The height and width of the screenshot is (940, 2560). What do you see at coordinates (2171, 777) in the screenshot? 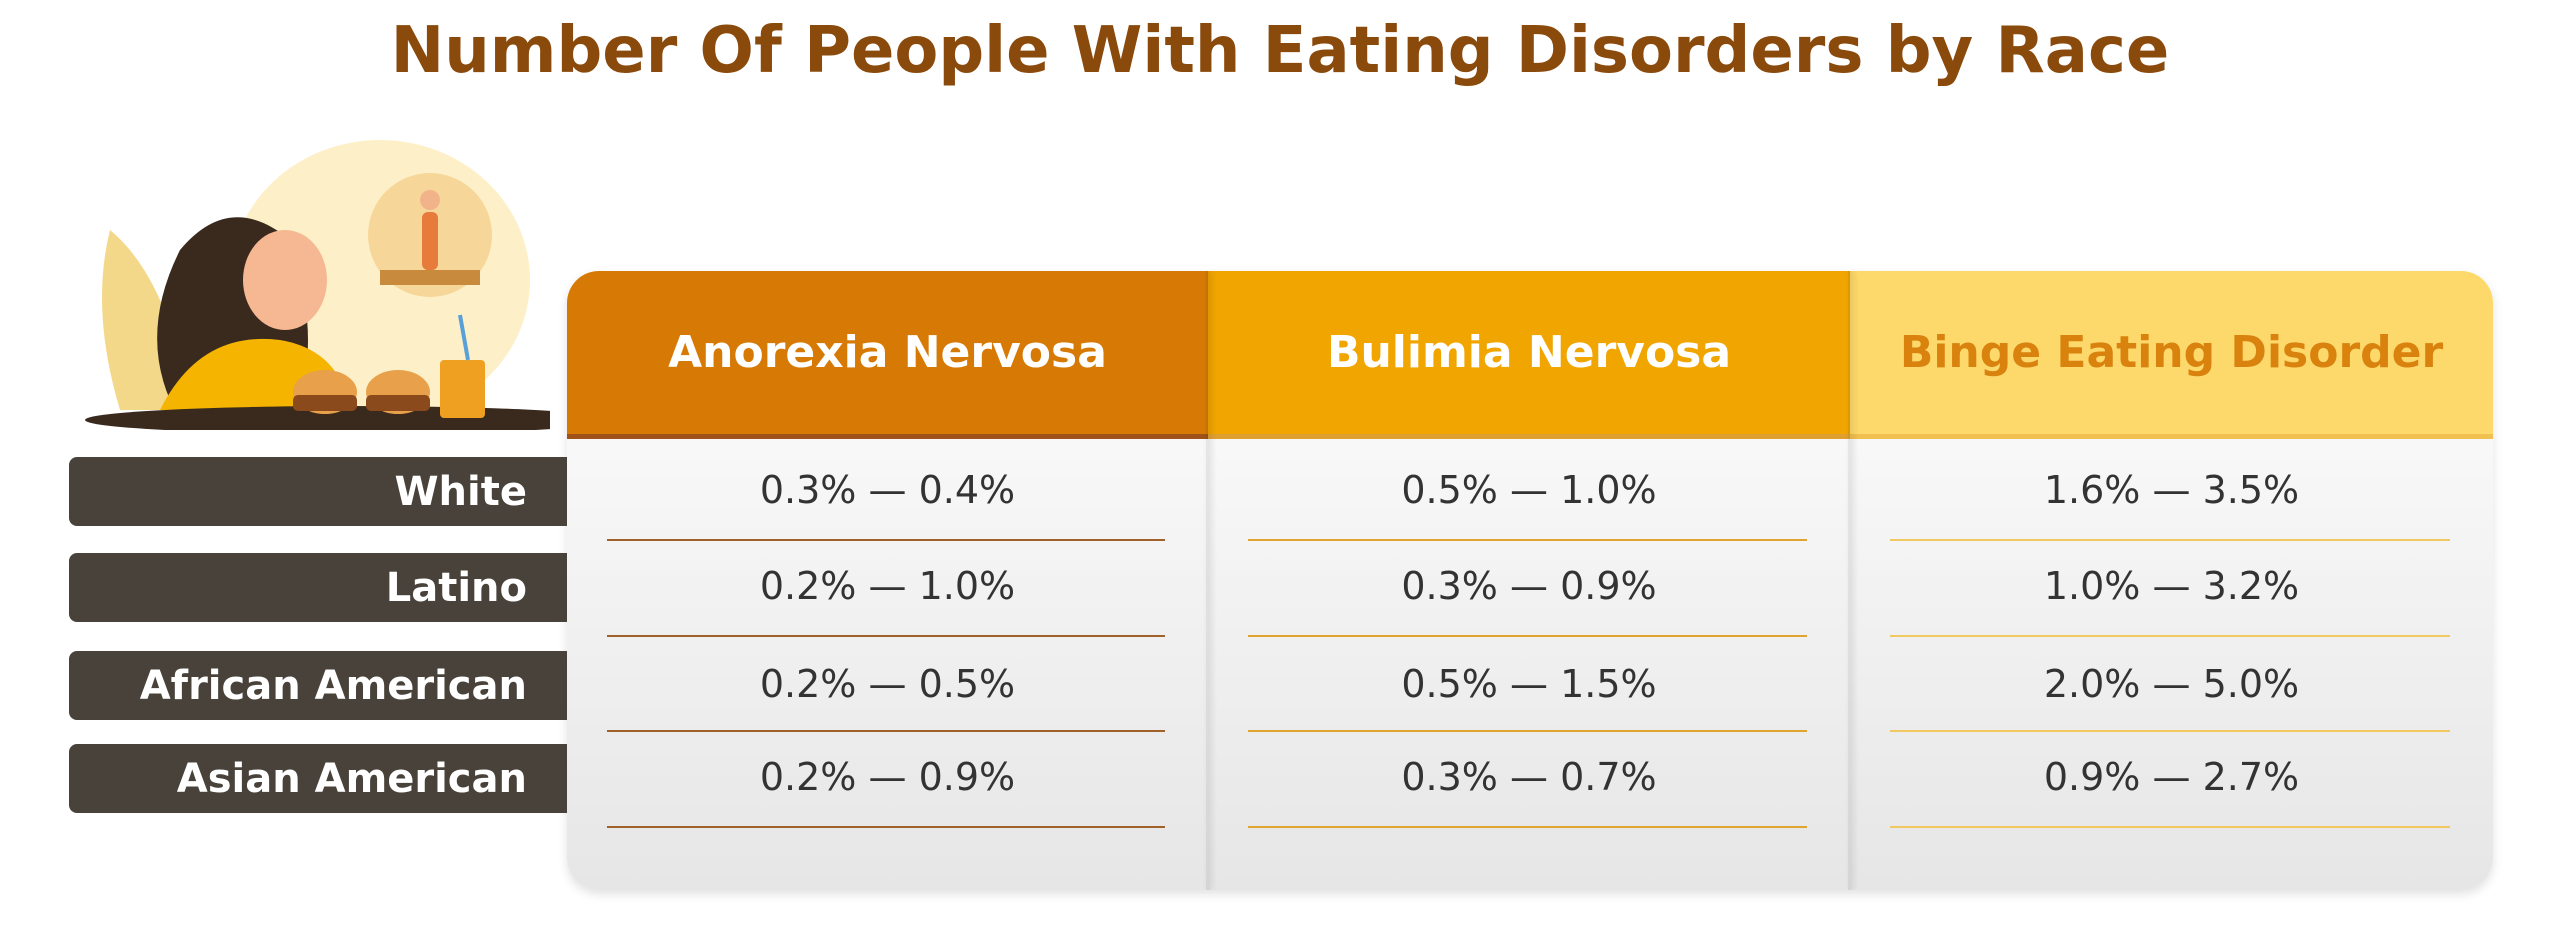
I see `cell: 0.9% — 2.7%` at bounding box center [2171, 777].